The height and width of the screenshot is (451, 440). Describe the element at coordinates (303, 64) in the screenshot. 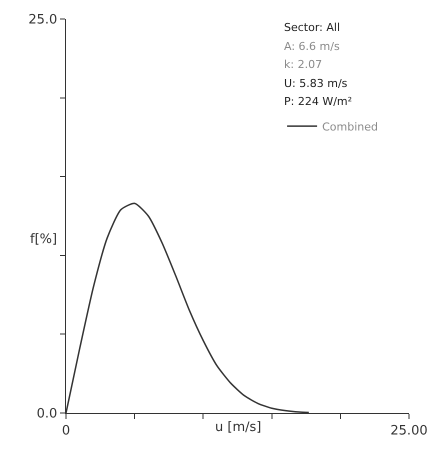

I see `annotation: k: 2.07` at that location.